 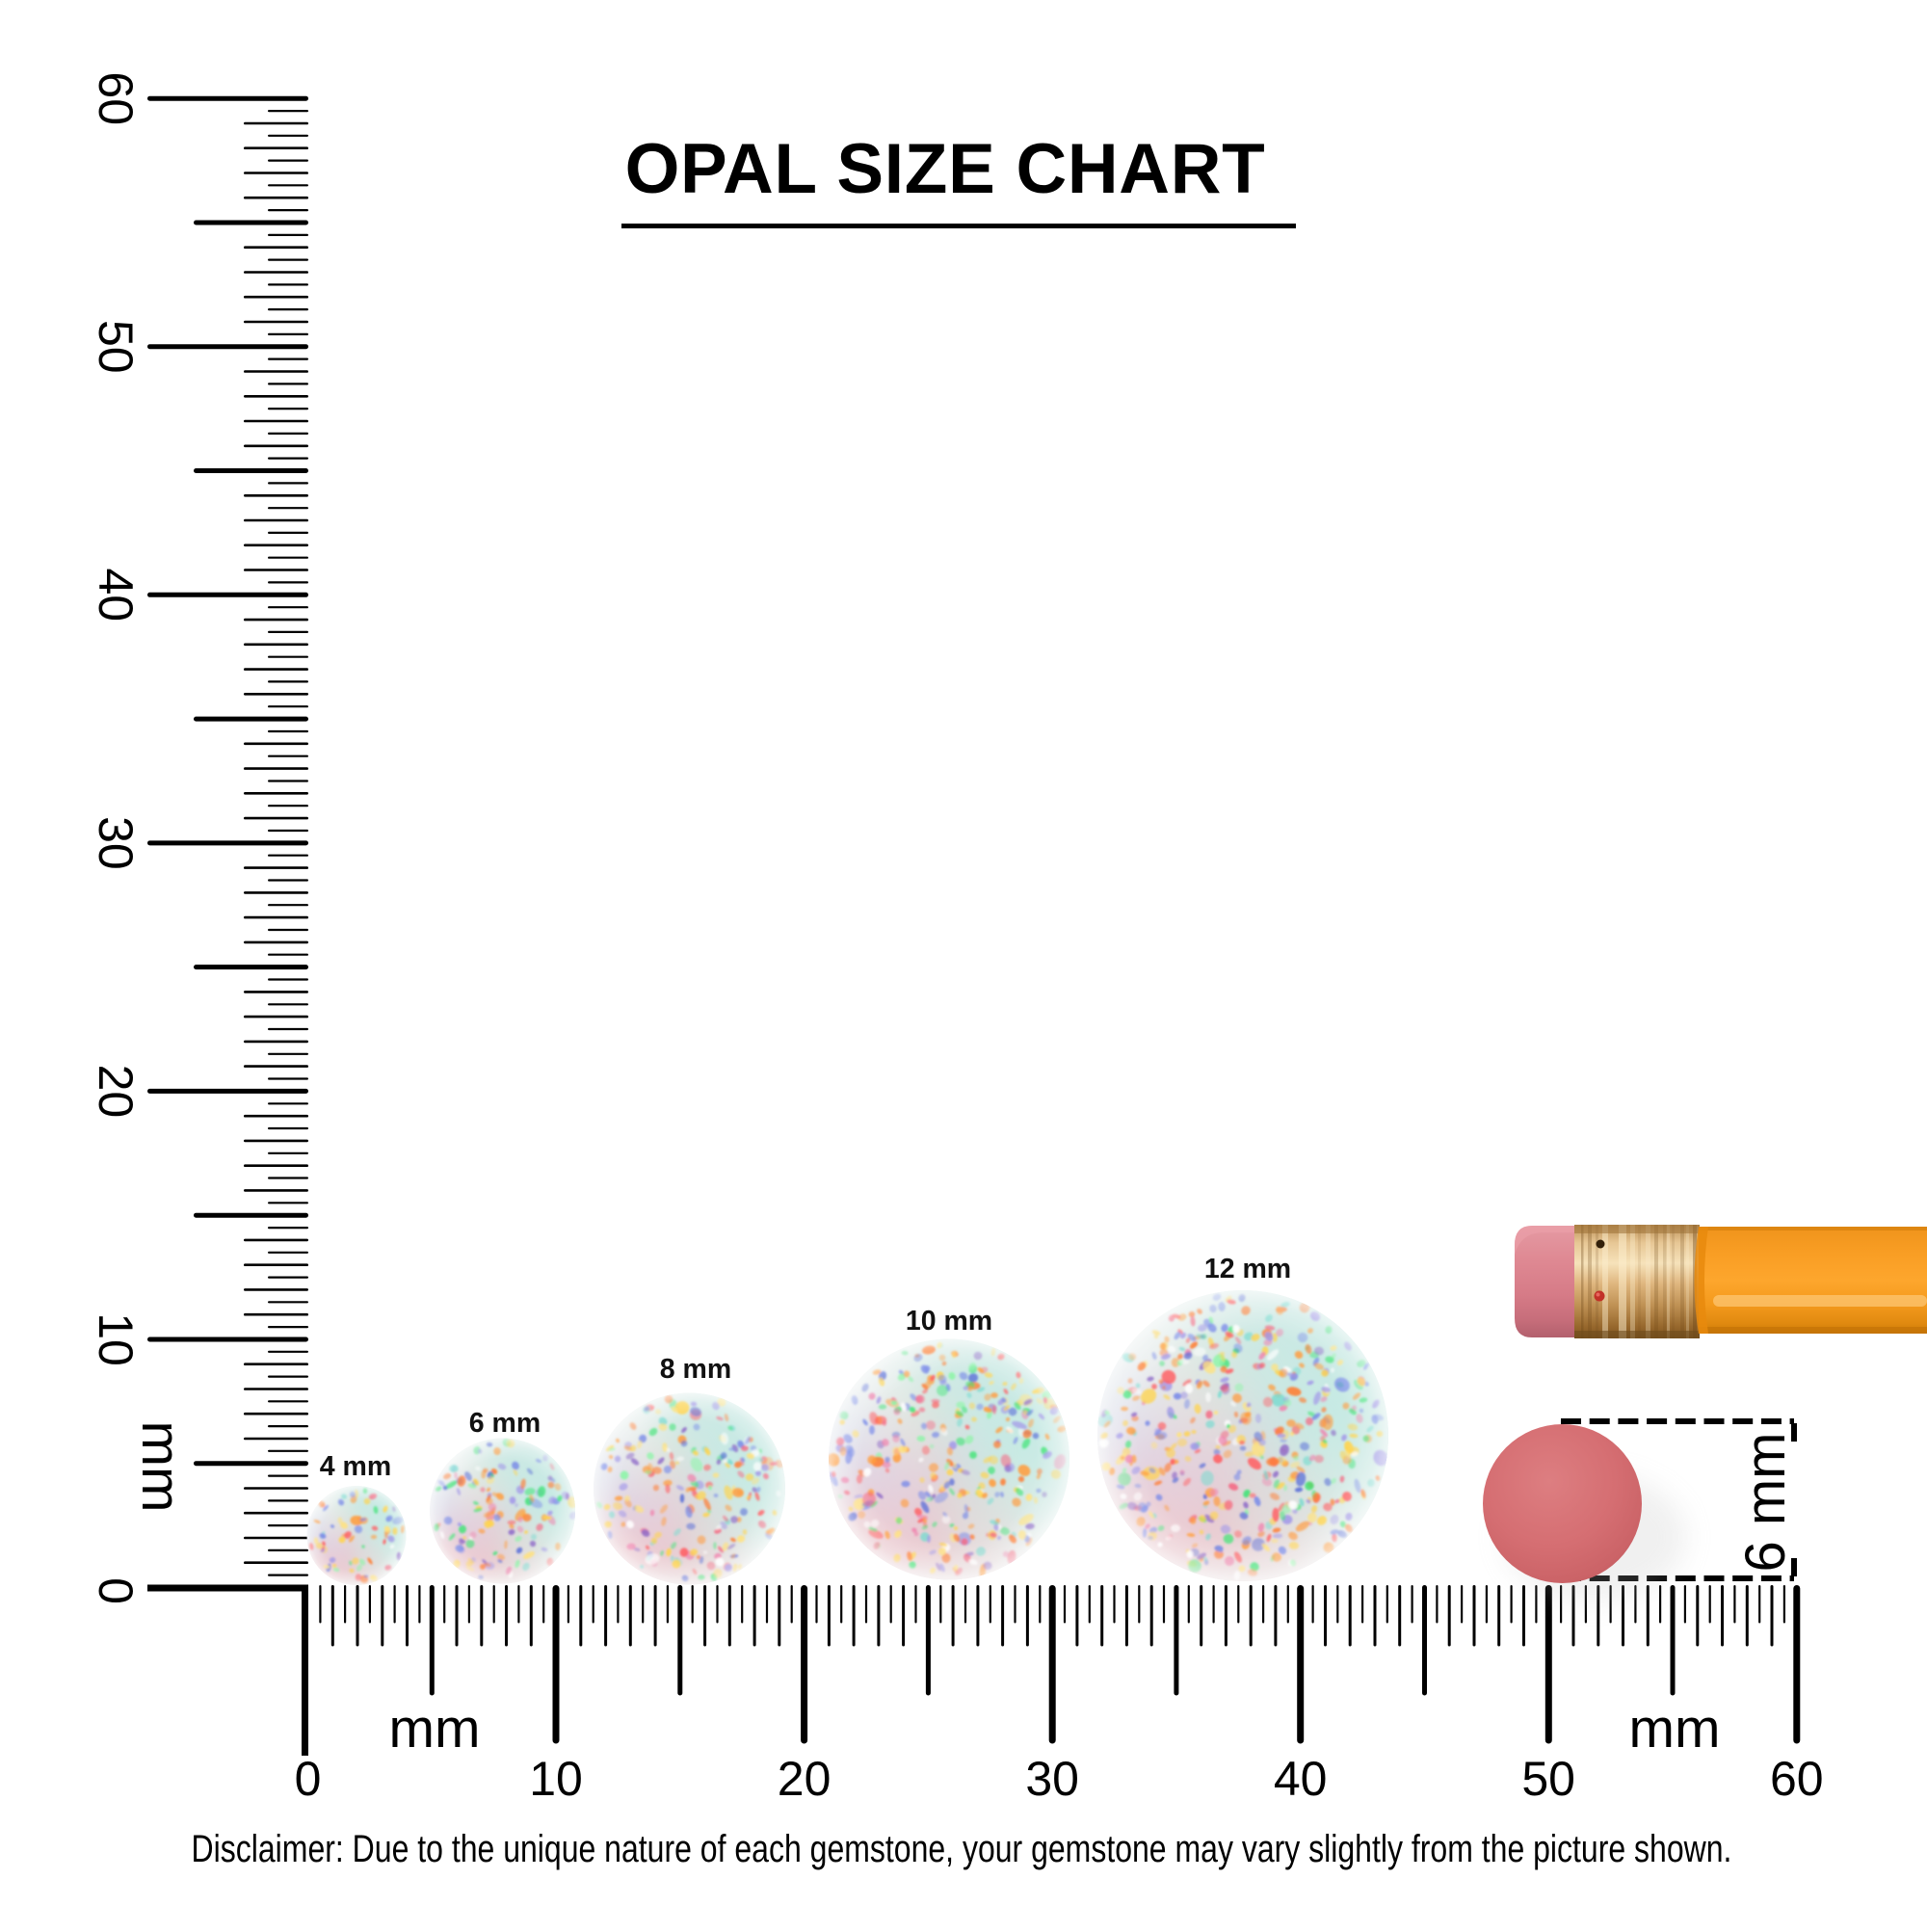 What do you see at coordinates (695, 1369) in the screenshot?
I see `svg-text: 8 mm` at bounding box center [695, 1369].